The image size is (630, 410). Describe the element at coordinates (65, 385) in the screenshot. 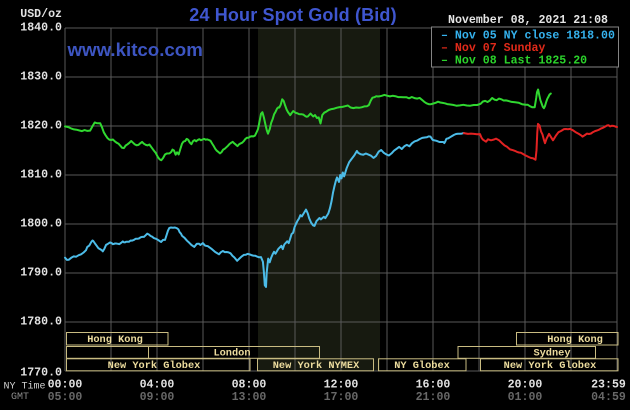

I see `svg-text: 00:00` at that location.